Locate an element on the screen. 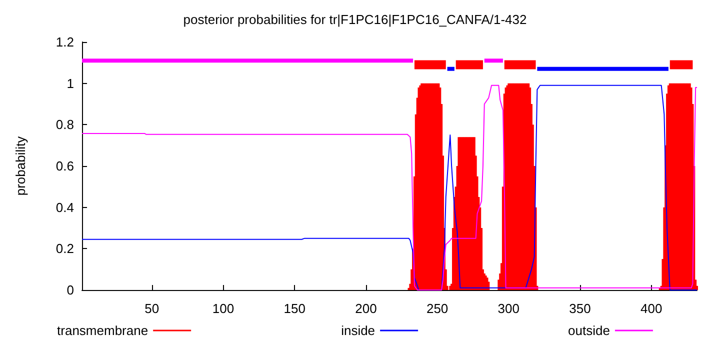 This screenshot has width=710, height=350. y-tick-label: 1.2 is located at coordinates (65, 42).